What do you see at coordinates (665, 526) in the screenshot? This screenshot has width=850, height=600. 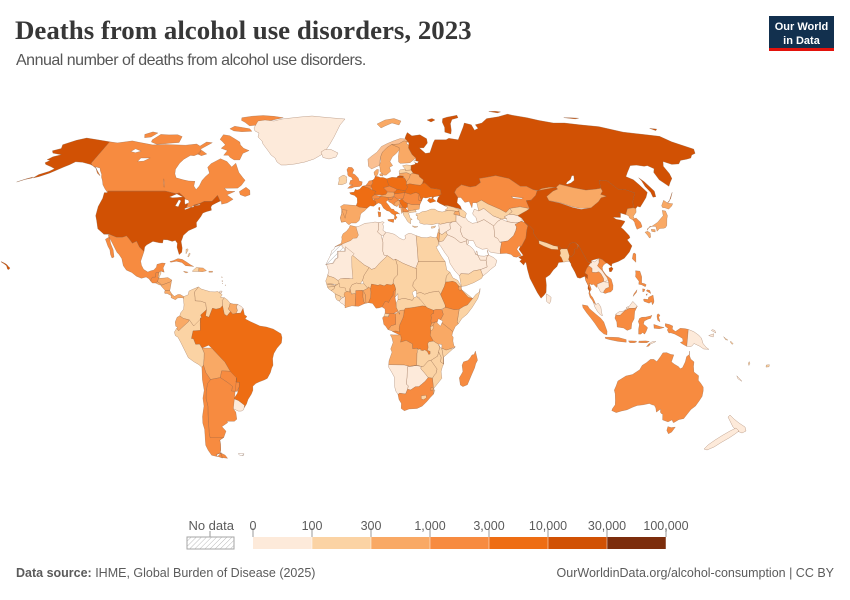 I see `svg-text: 100,000` at bounding box center [665, 526].